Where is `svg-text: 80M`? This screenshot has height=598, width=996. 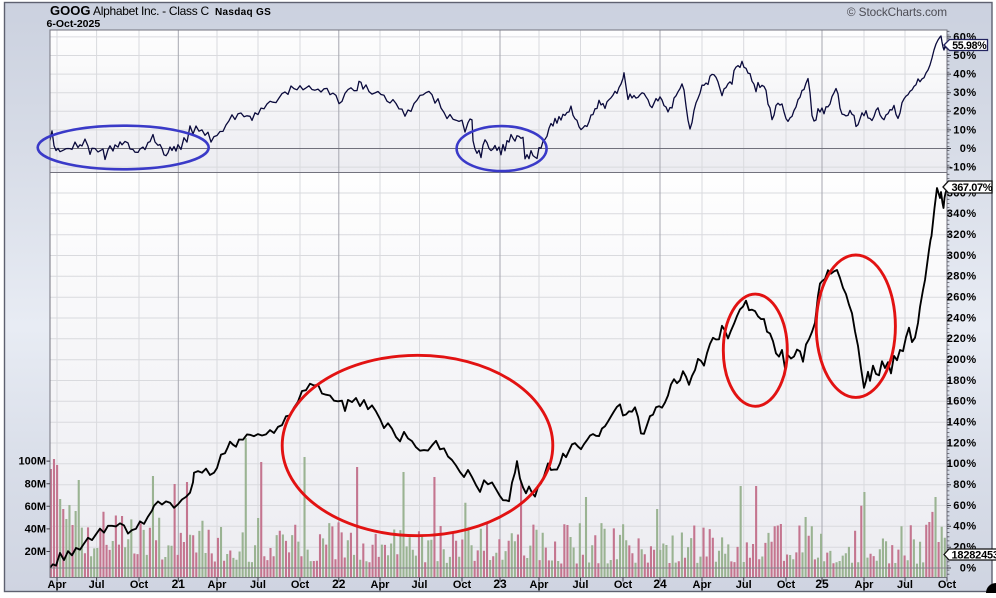 svg-text: 80M is located at coordinates (35, 484).